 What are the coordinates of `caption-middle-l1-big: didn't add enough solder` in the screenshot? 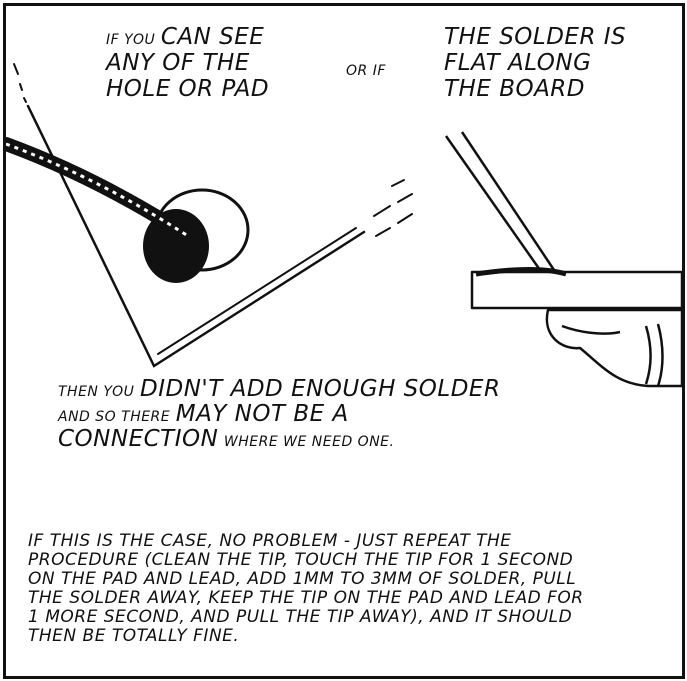 It's located at (320, 389).